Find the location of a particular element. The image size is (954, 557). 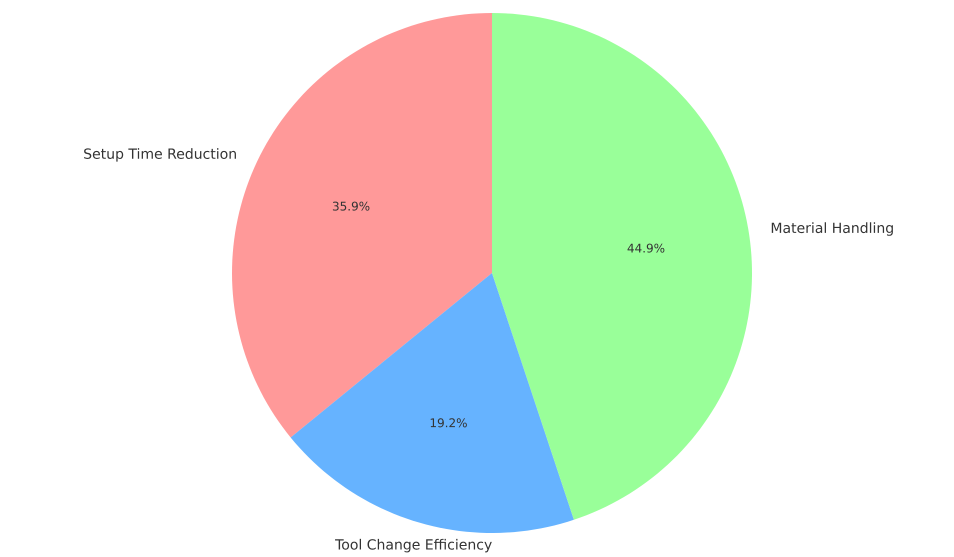

slice-label: Setup Time Reduction is located at coordinates (160, 155).